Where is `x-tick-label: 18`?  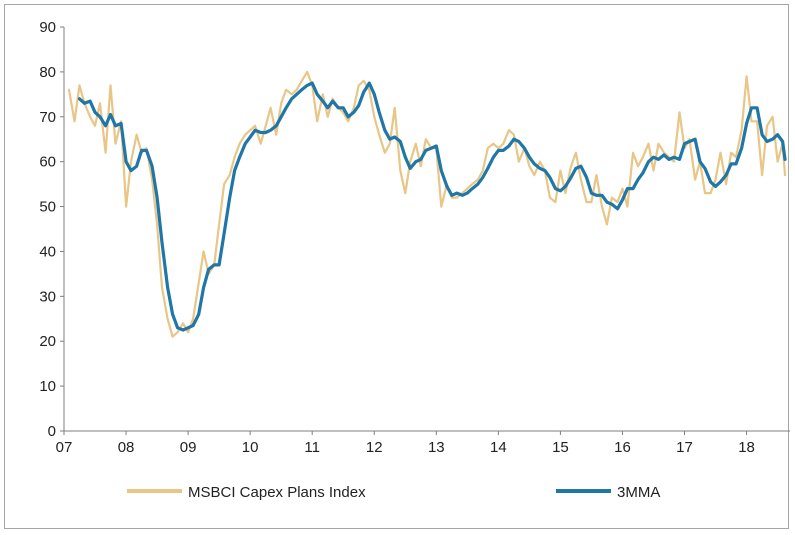
x-tick-label: 18 is located at coordinates (746, 447).